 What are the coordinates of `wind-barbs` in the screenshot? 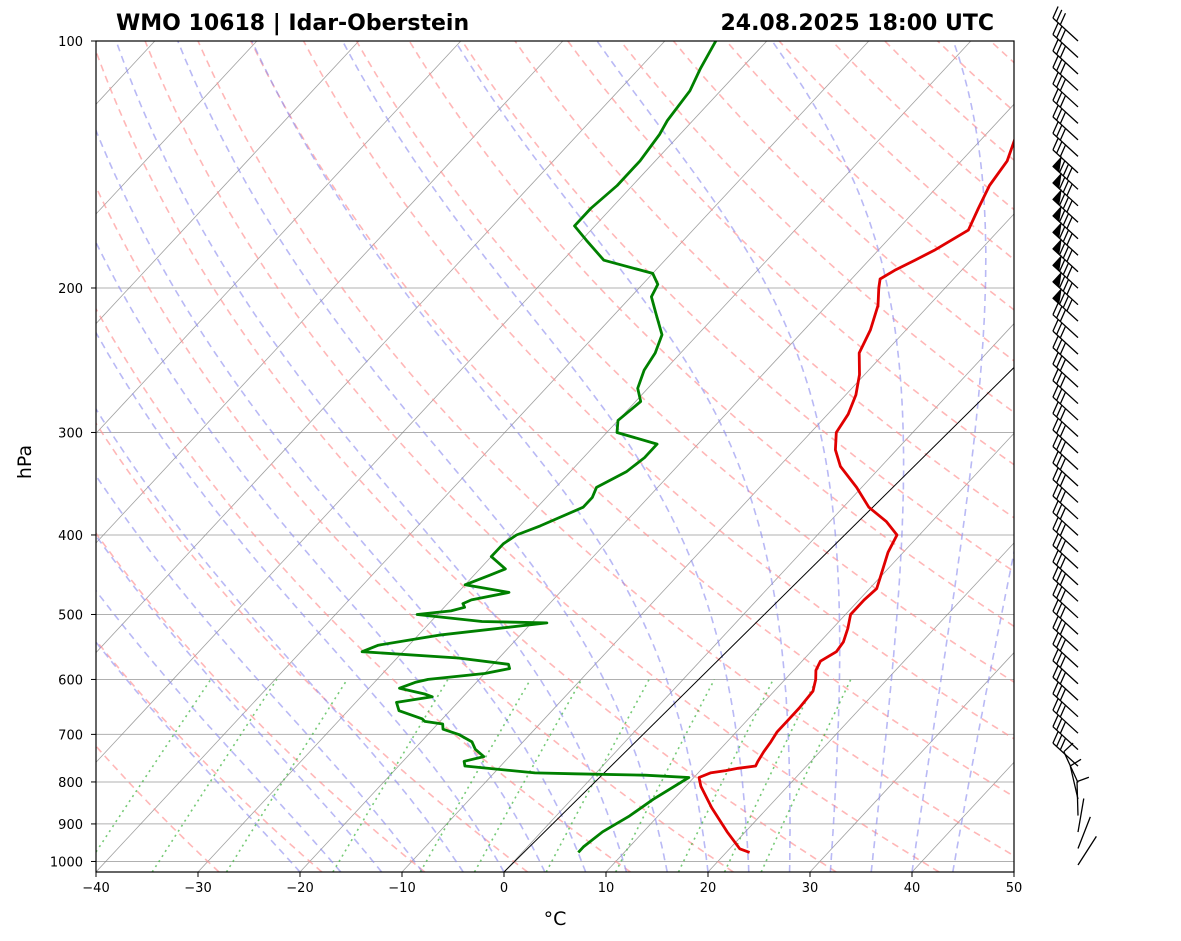 It's located at (1074, 436).